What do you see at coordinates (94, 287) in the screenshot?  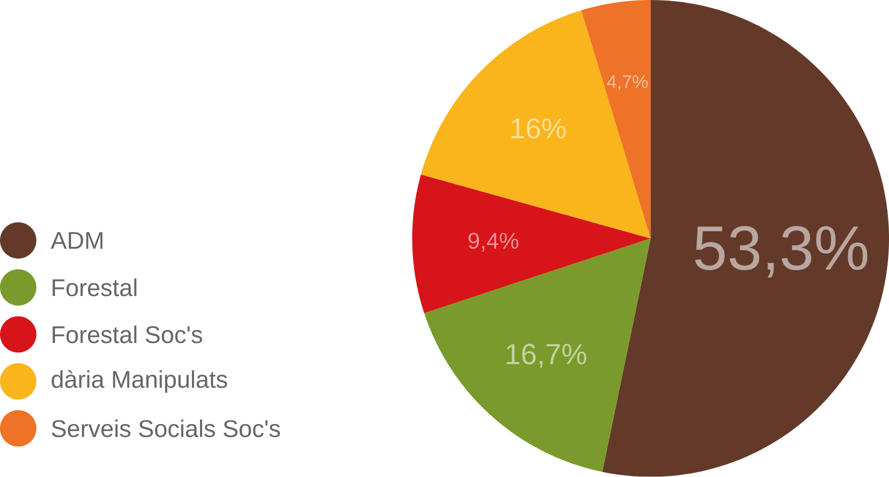 I see `legend-label: Forestal` at bounding box center [94, 287].